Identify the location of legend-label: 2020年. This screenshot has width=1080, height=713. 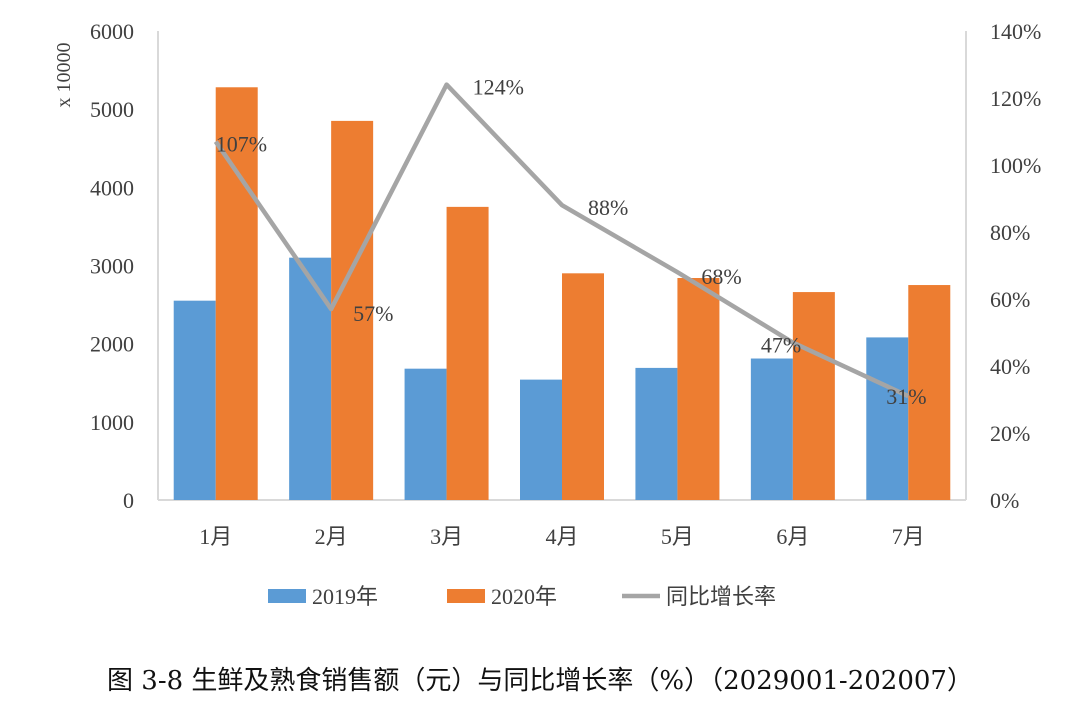
(524, 596).